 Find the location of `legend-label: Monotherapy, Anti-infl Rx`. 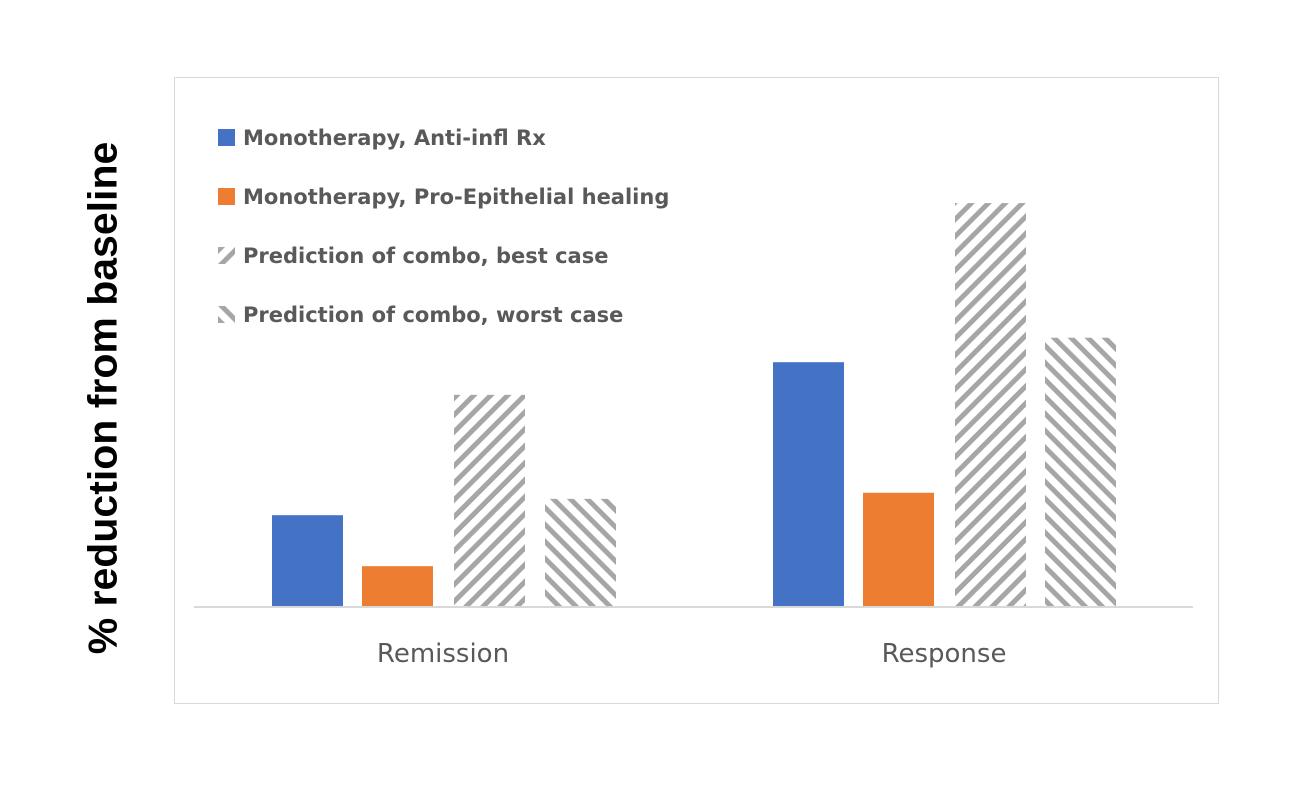

legend-label: Monotherapy, Anti-infl Rx is located at coordinates (394, 137).